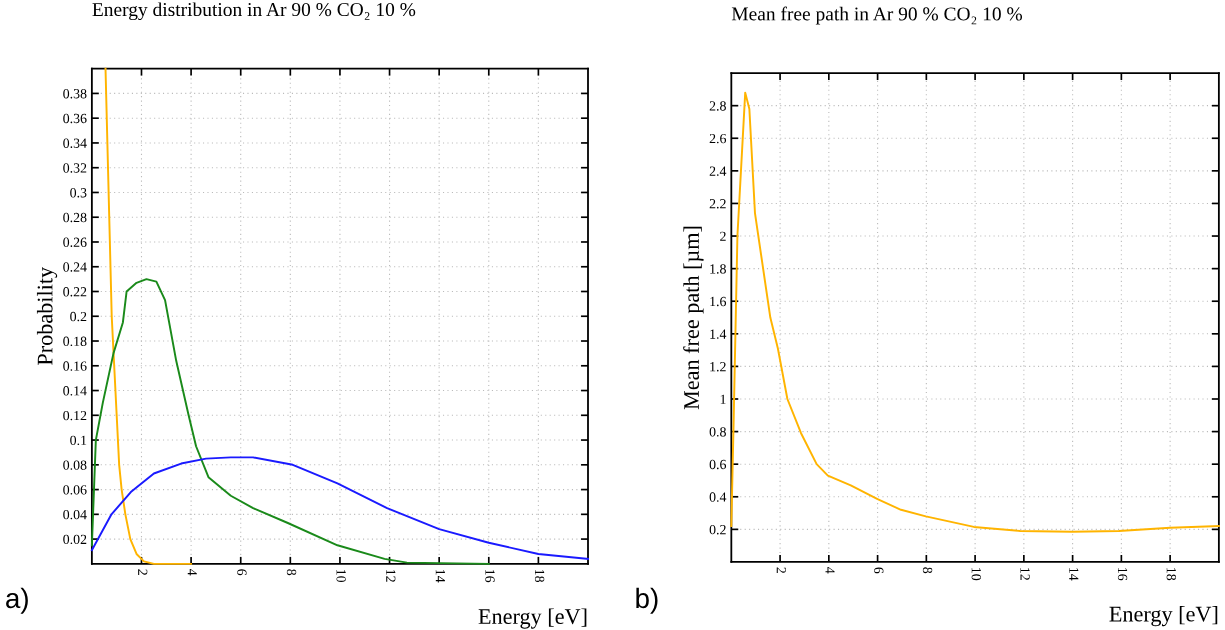 The image size is (1225, 630). Describe the element at coordinates (75, 292) in the screenshot. I see `y-tick-label: 0.22` at that location.